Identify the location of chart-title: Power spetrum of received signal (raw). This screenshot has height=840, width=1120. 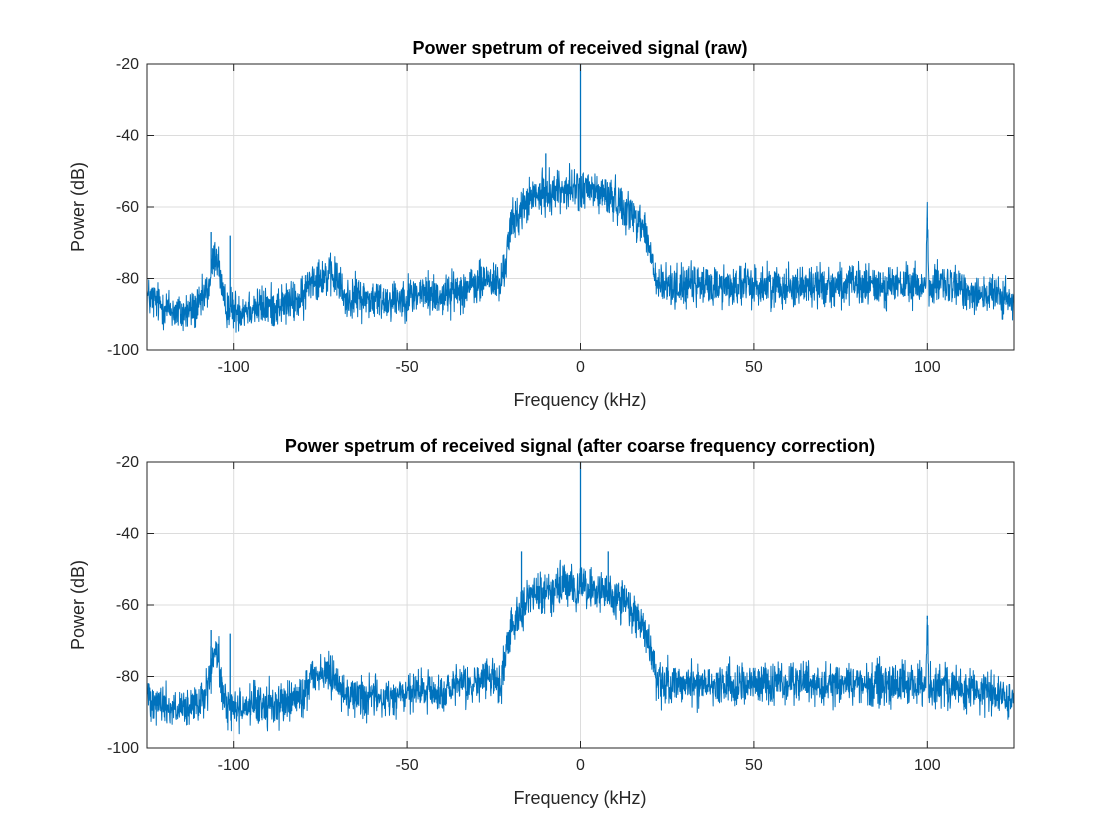
(579, 48).